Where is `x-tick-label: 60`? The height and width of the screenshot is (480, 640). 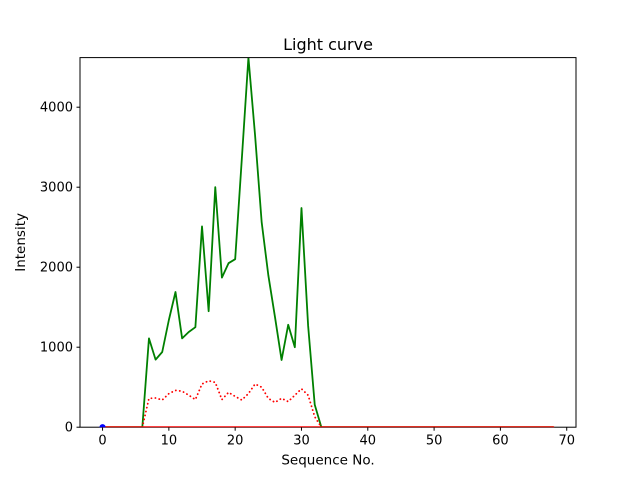 x-tick-label: 60 is located at coordinates (500, 441).